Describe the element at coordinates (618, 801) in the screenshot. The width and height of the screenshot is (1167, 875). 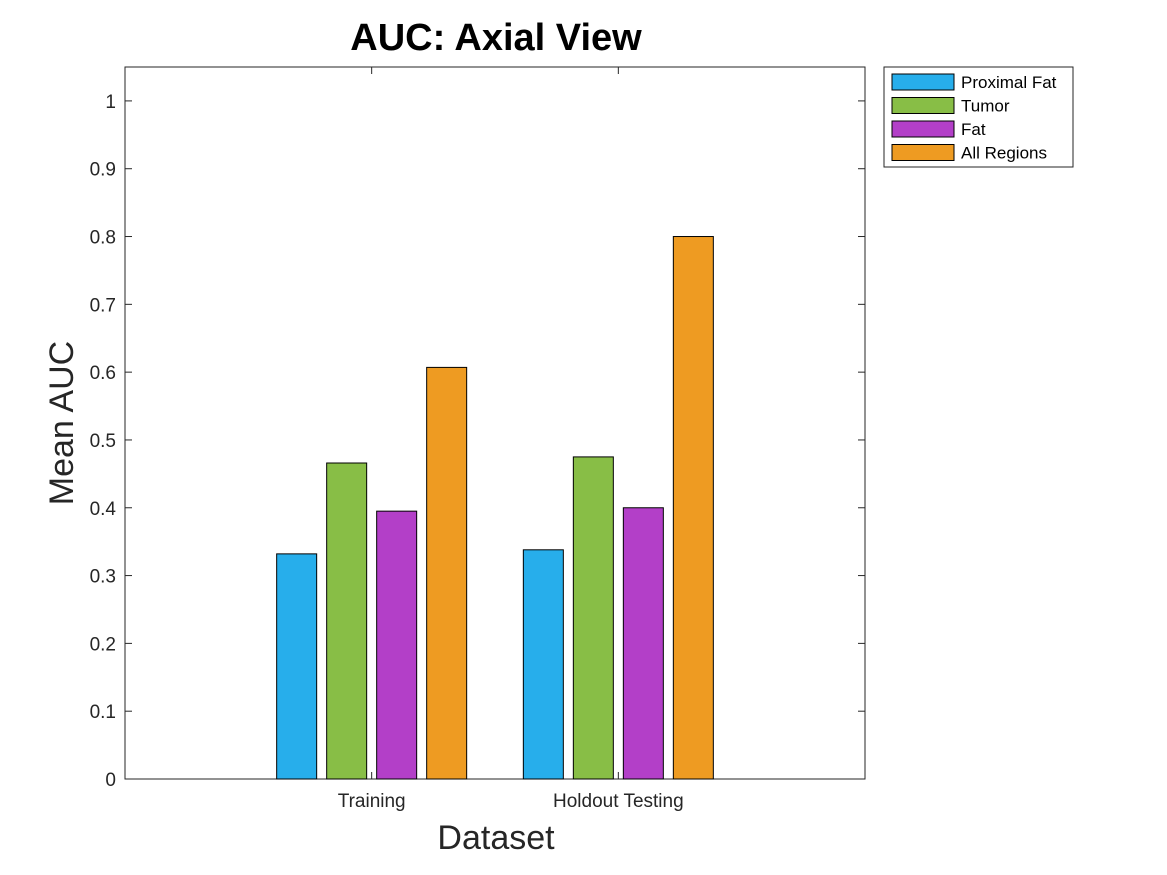
I see `x-tick-label: Holdout Testing` at that location.